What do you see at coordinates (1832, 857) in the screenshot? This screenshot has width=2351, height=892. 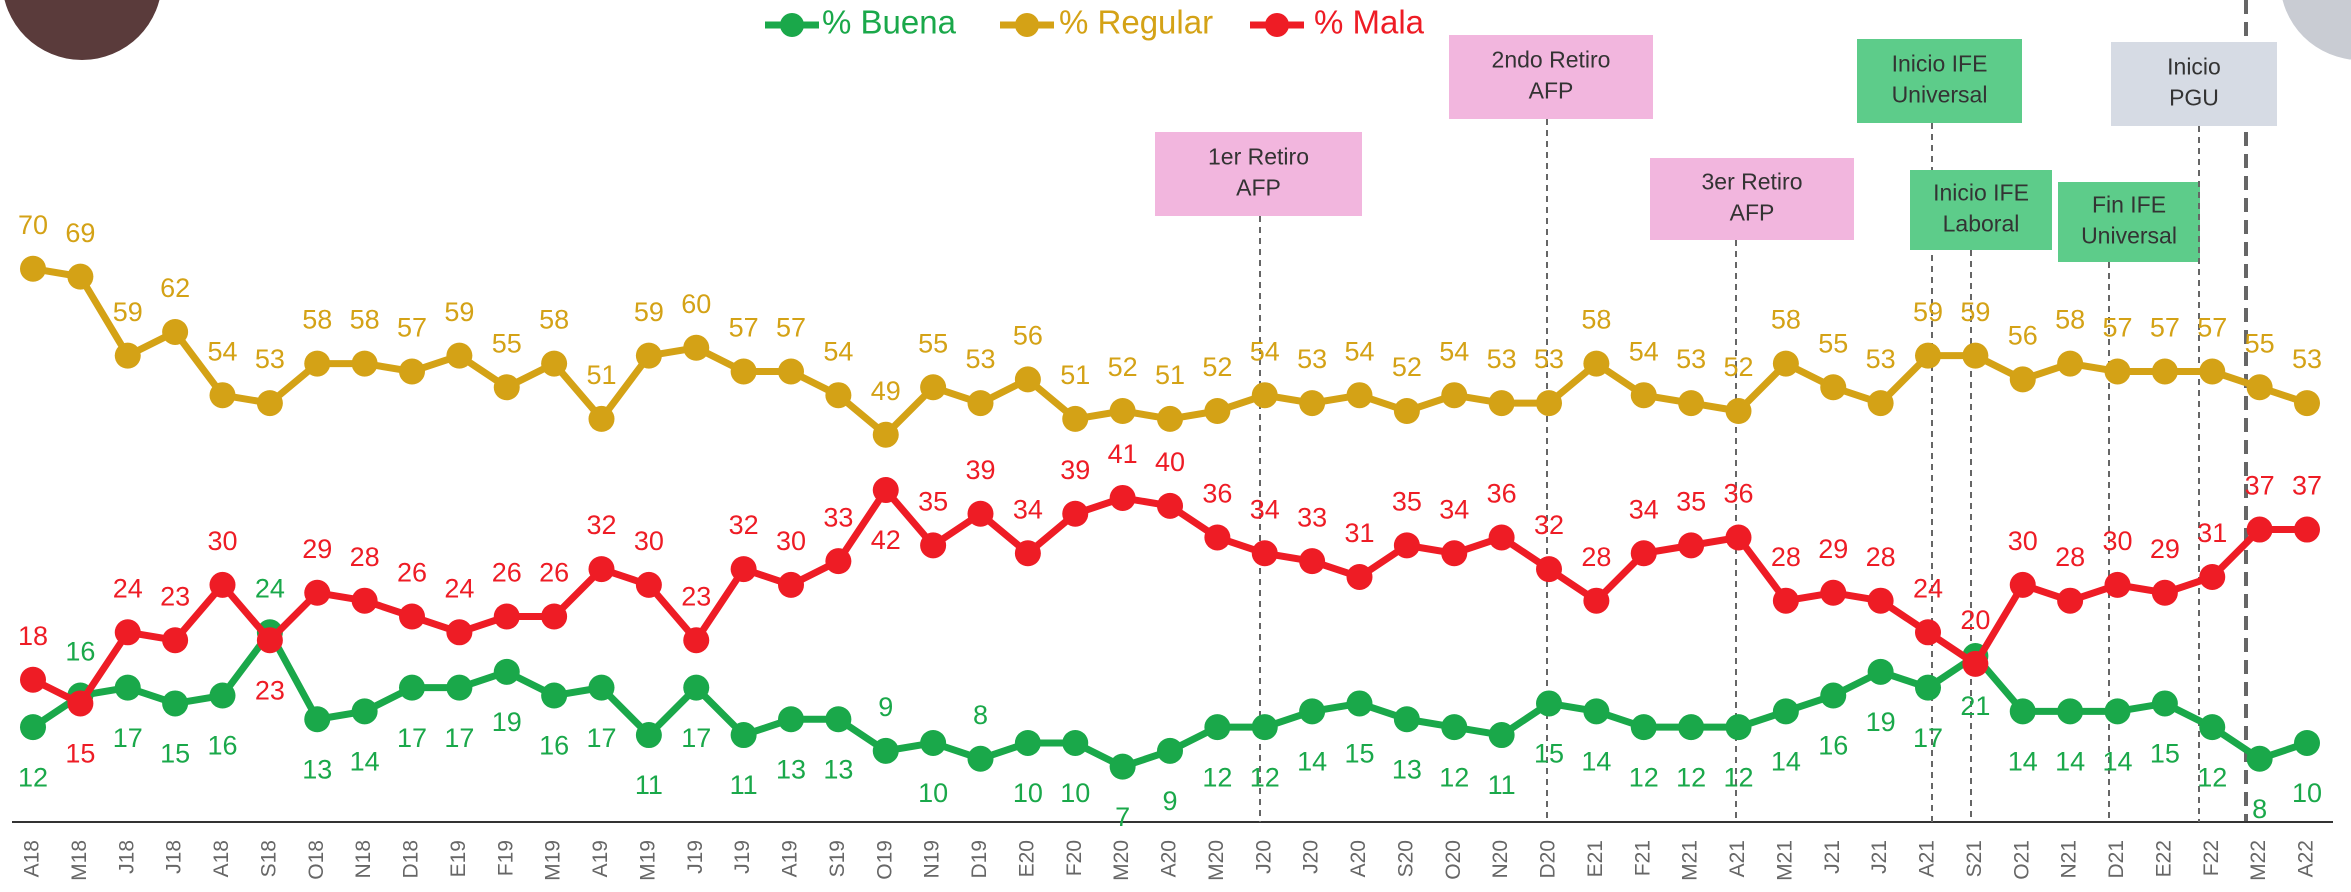 I see `x-tick-label: J21` at bounding box center [1832, 857].